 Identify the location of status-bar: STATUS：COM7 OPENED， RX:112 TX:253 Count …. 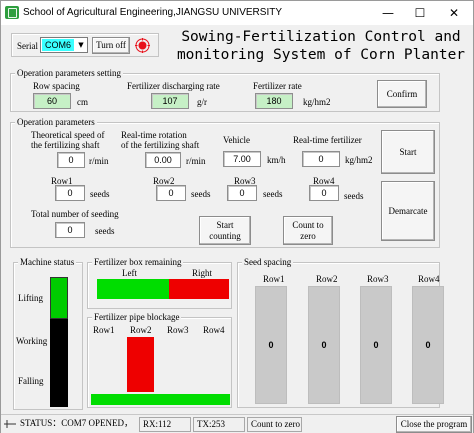
(237, 423).